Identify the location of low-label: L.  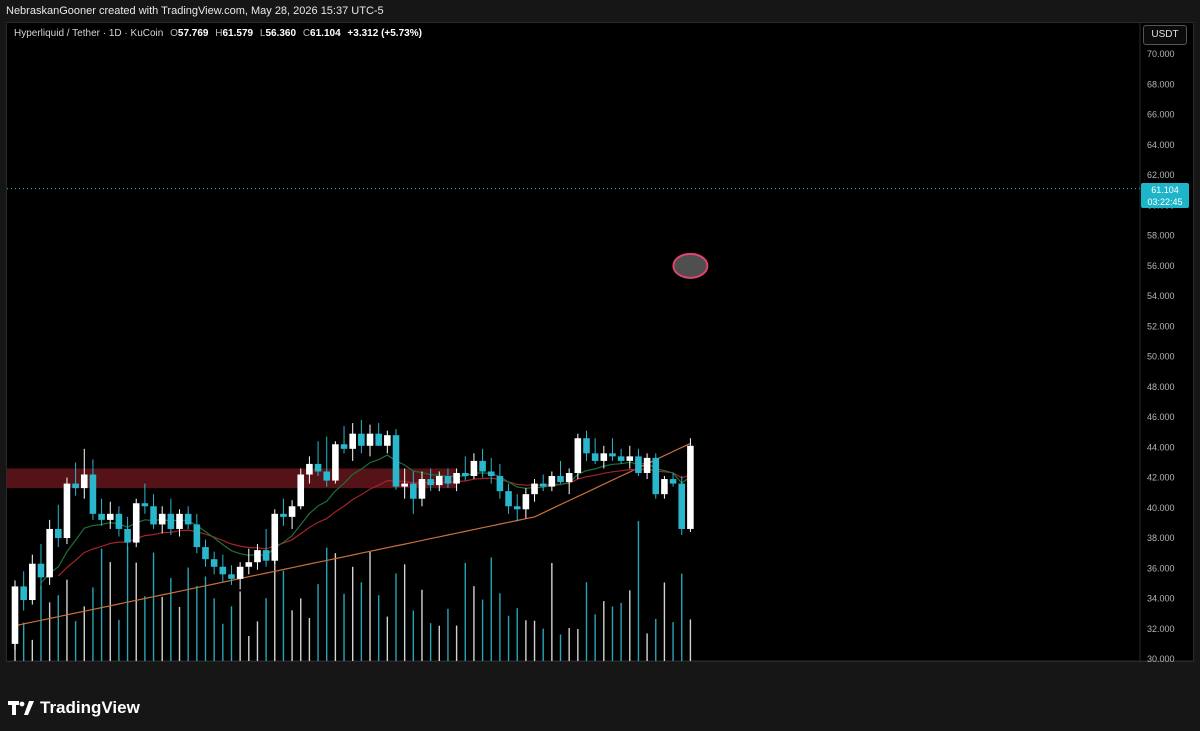
(262, 33).